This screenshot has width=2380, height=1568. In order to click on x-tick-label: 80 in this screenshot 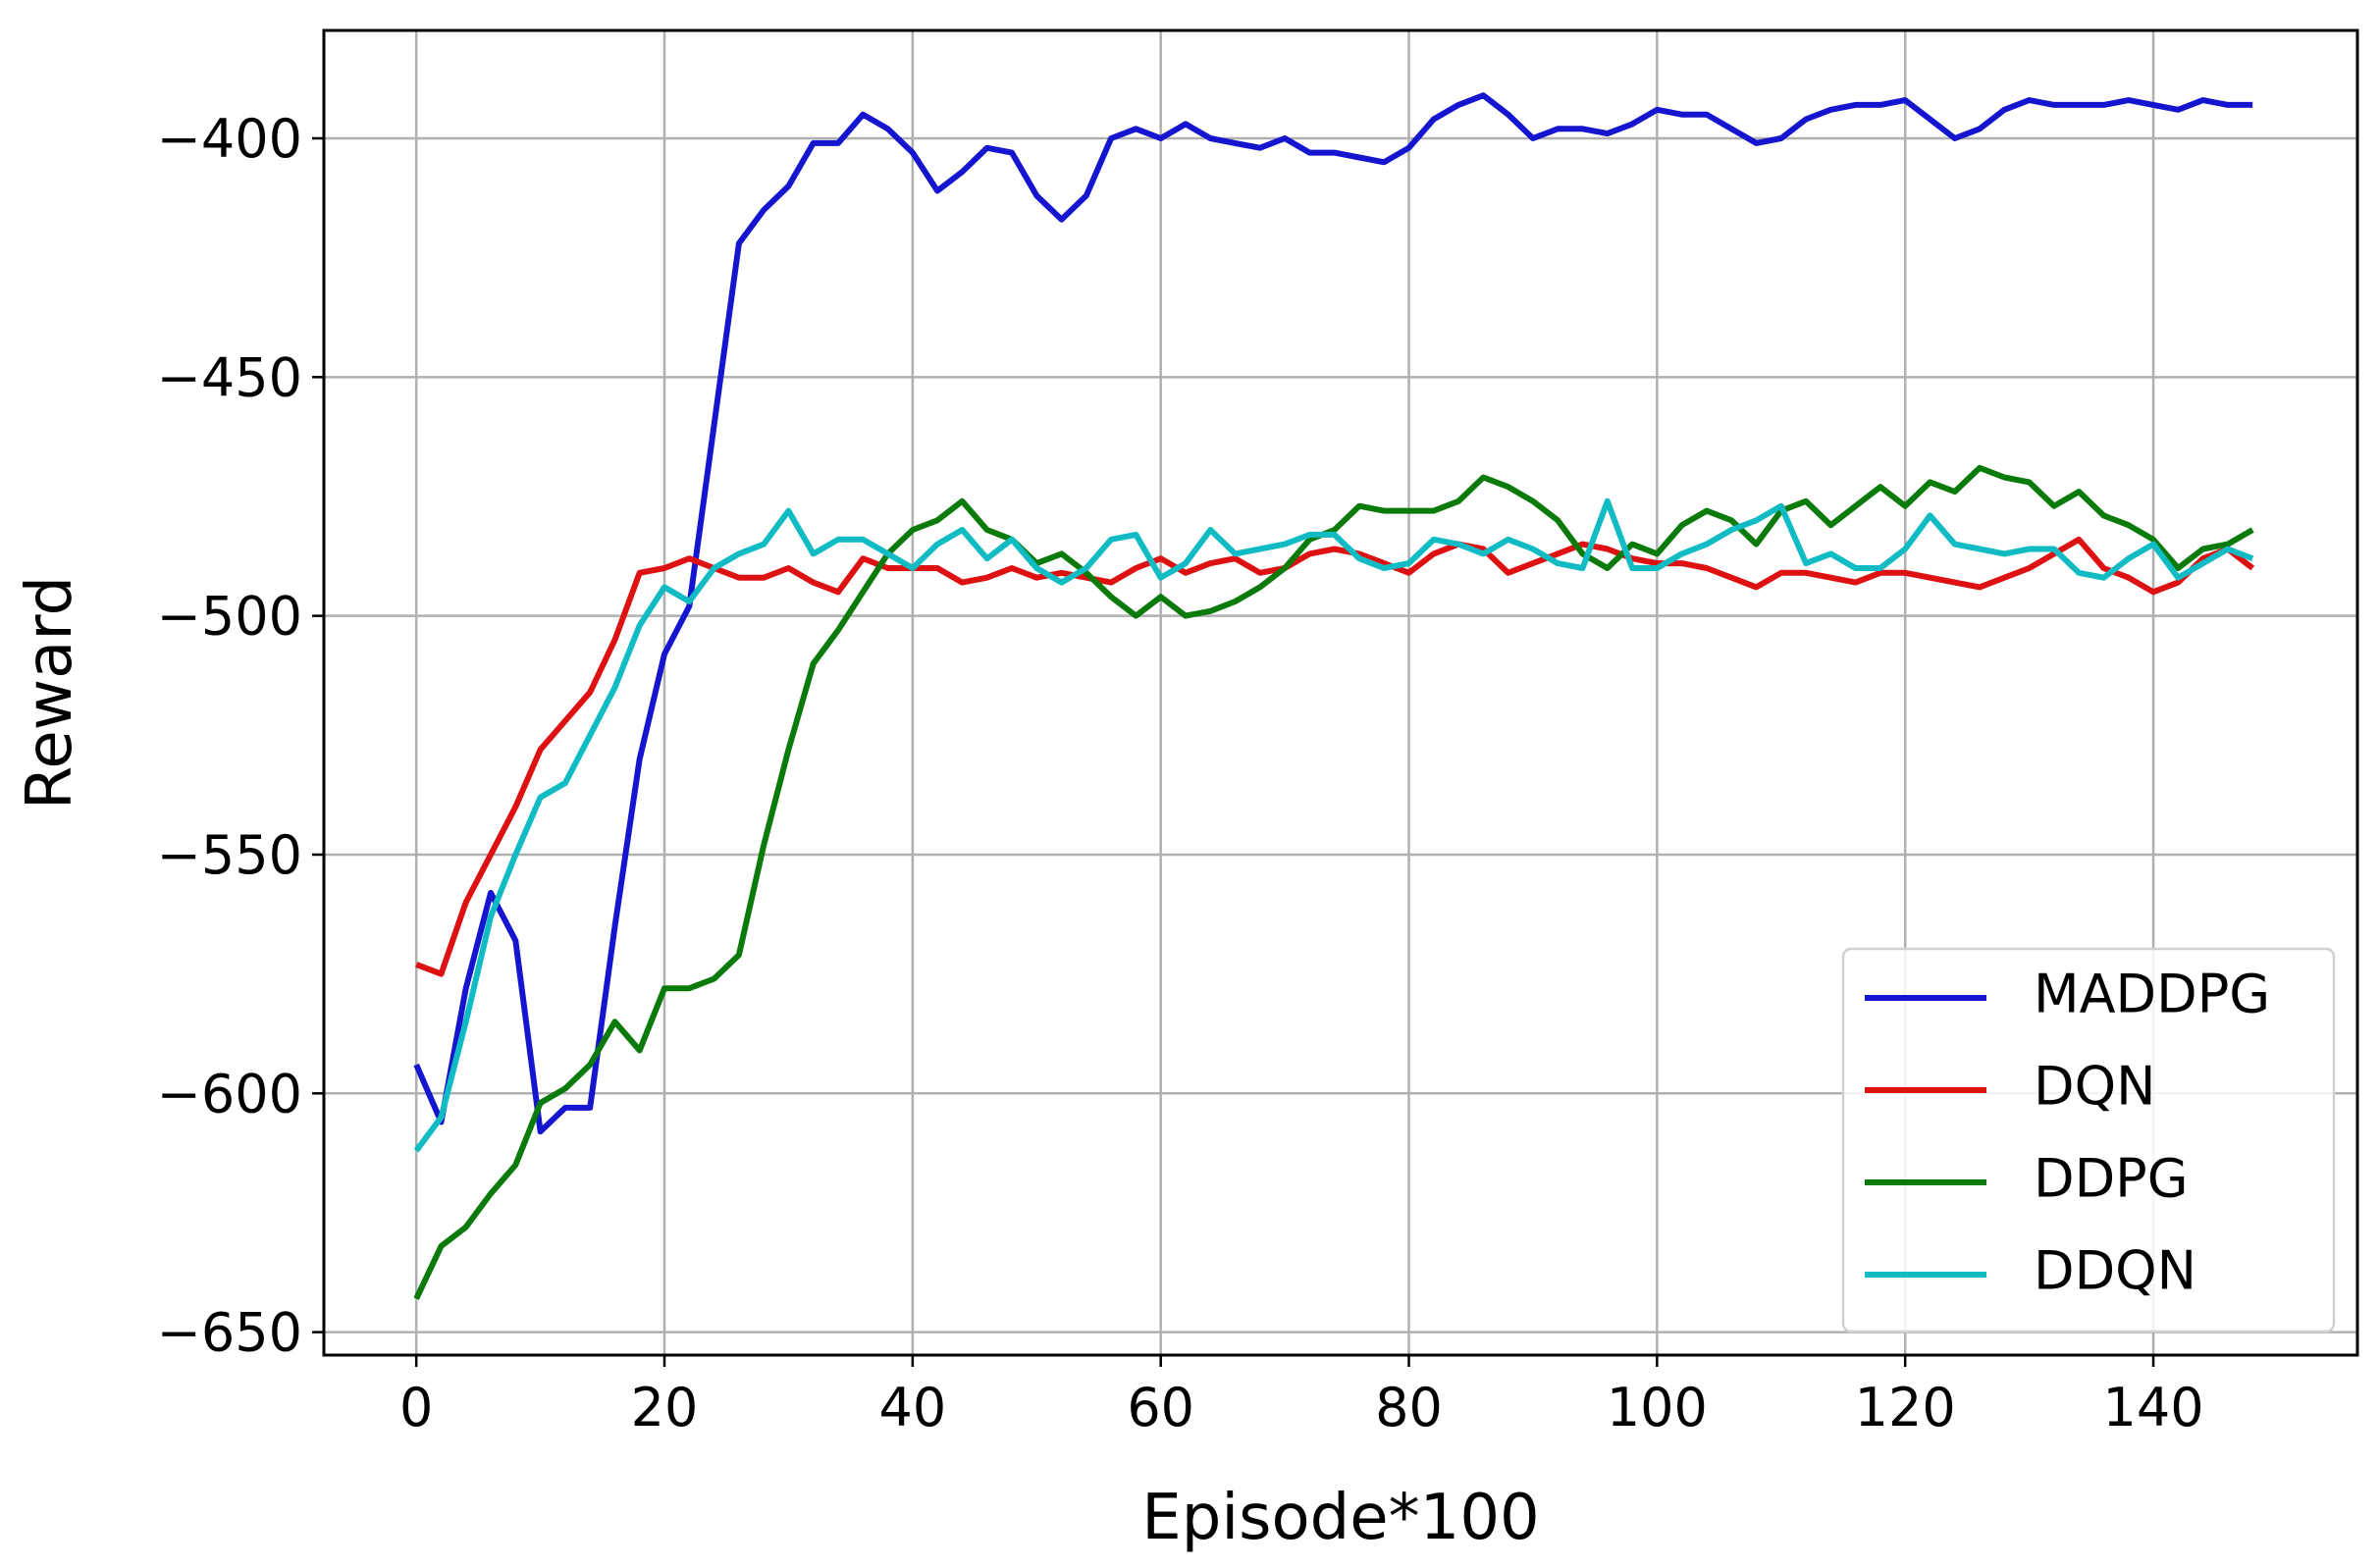, I will do `click(1409, 1407)`.